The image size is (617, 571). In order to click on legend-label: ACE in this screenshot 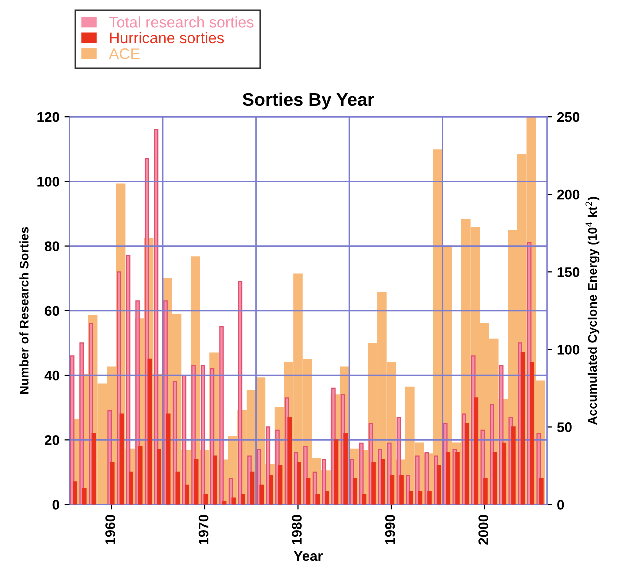, I will do `click(124, 54)`.